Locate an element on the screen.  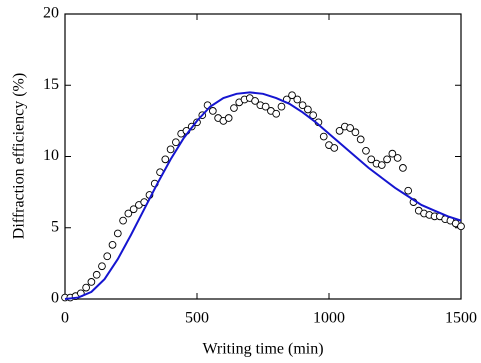
x-tick-label: 1000 is located at coordinates (329, 318).